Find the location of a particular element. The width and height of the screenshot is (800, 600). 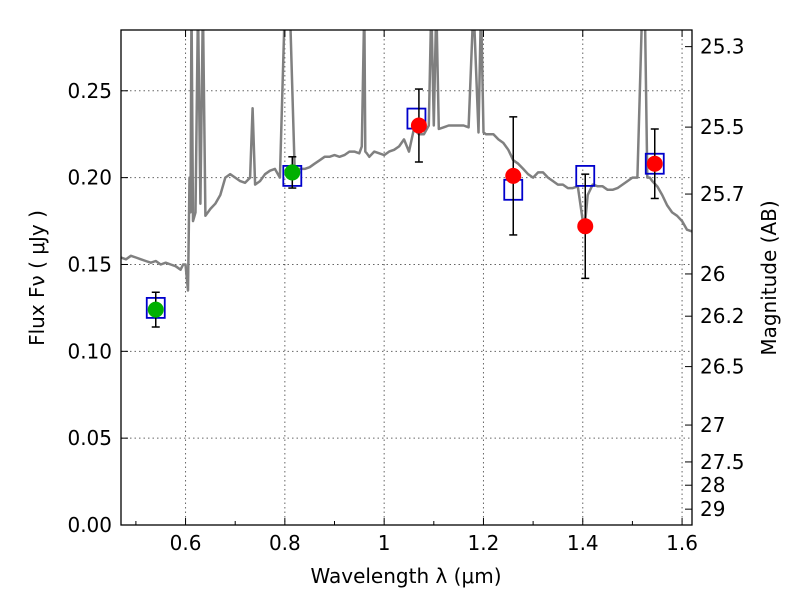

mag-tick-label: 26.5 is located at coordinates (722, 367).